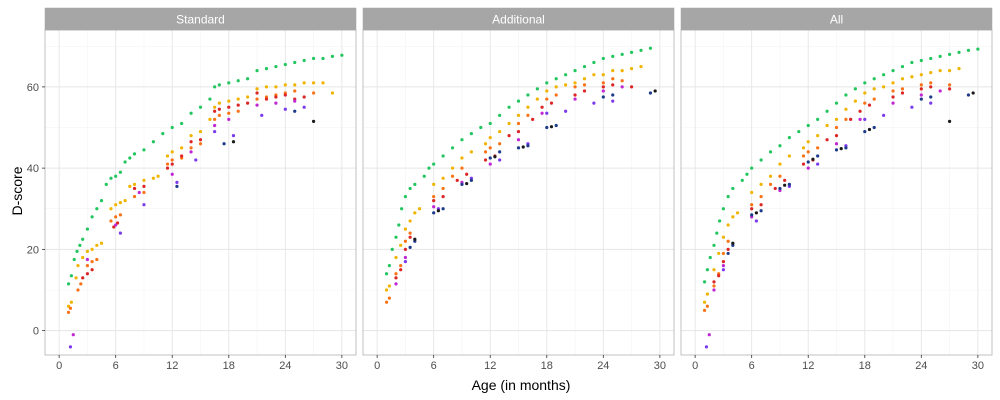 The image size is (1000, 400). What do you see at coordinates (509, 185) in the screenshot?
I see `series-magenta` at bounding box center [509, 185].